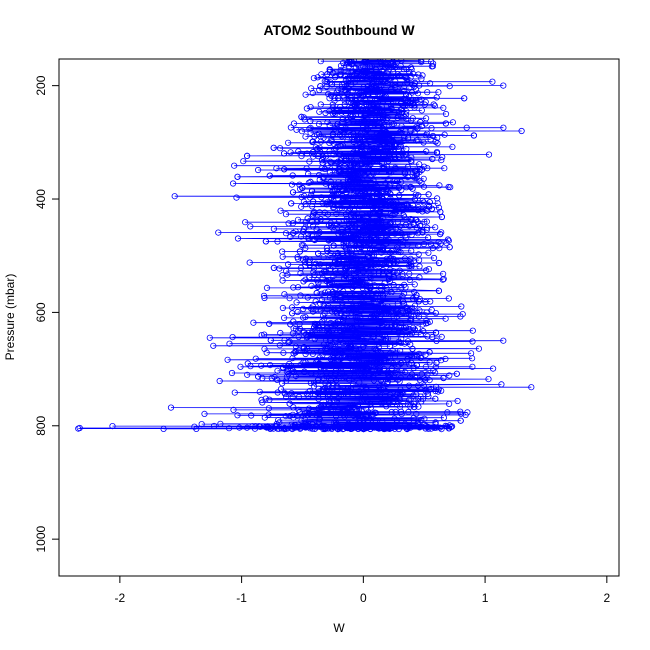  What do you see at coordinates (606, 598) in the screenshot?
I see `x-tick-label: 2` at bounding box center [606, 598].